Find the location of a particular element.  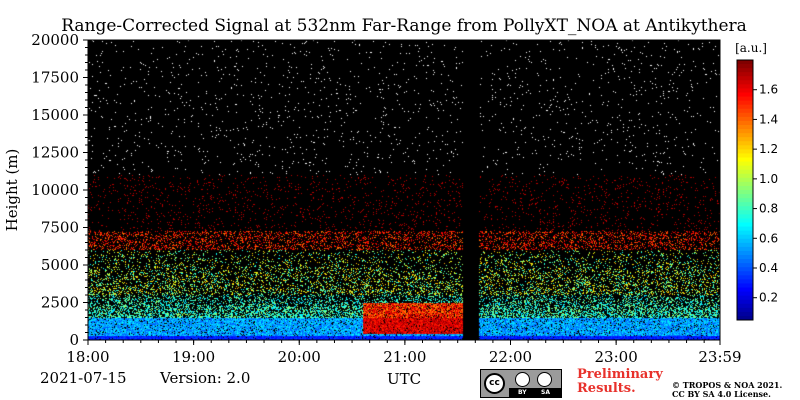

y-tick-label: 10000 is located at coordinates (55, 190).